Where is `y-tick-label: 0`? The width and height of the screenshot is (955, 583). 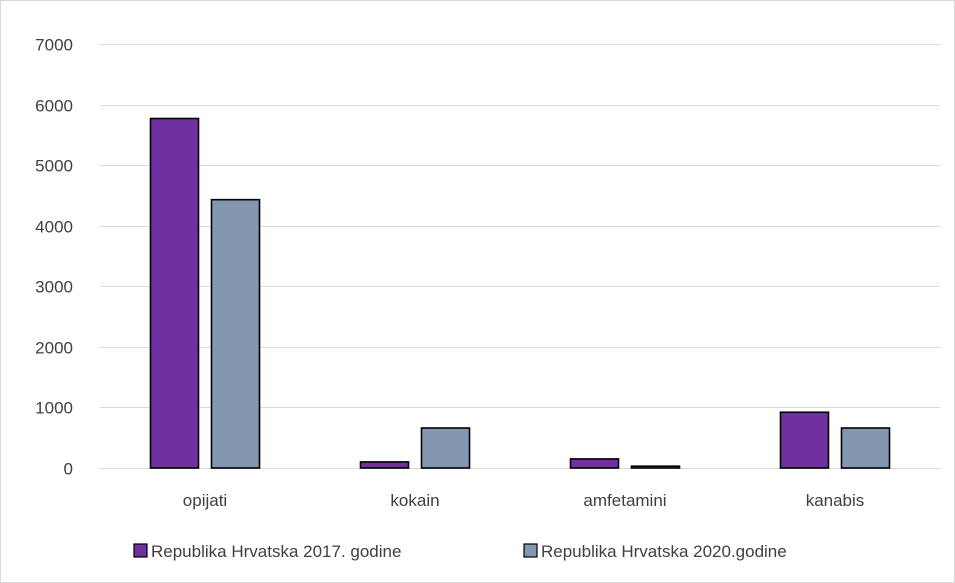
y-tick-label: 0 is located at coordinates (68, 469).